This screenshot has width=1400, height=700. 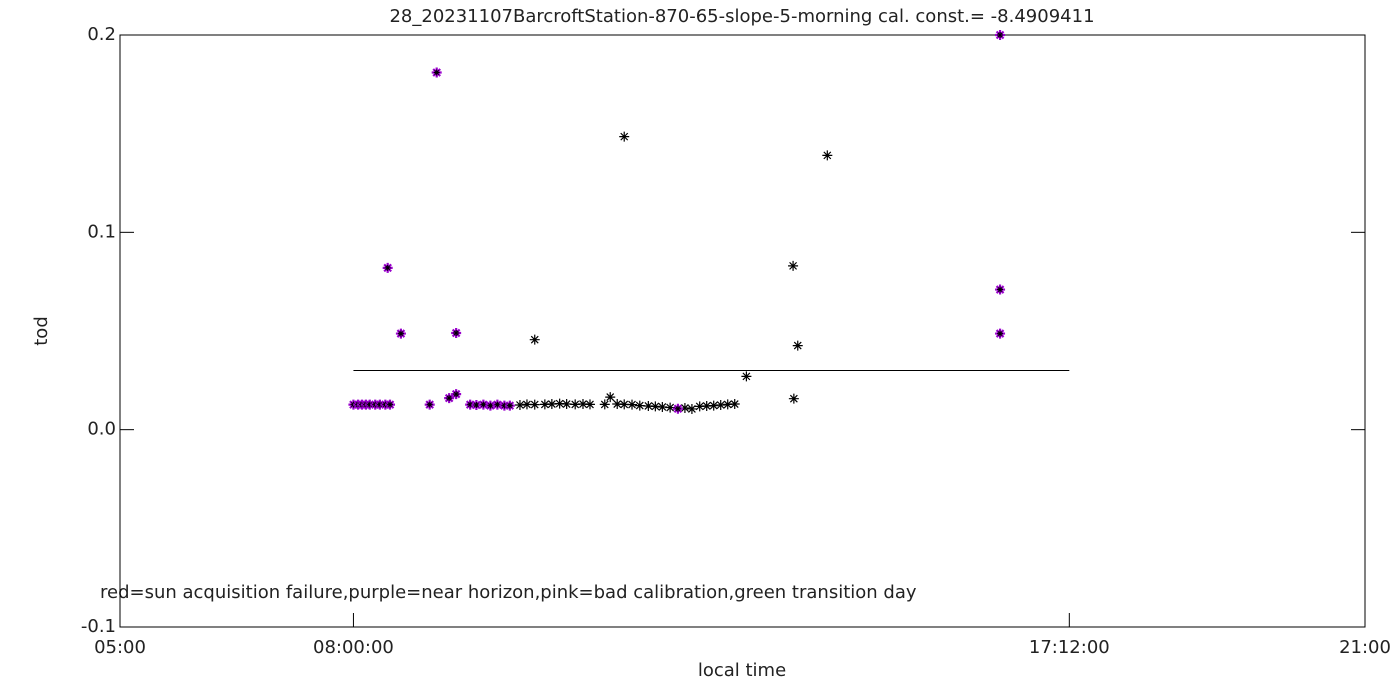 I want to click on y-tick-label: 0.2, so click(x=101, y=34).